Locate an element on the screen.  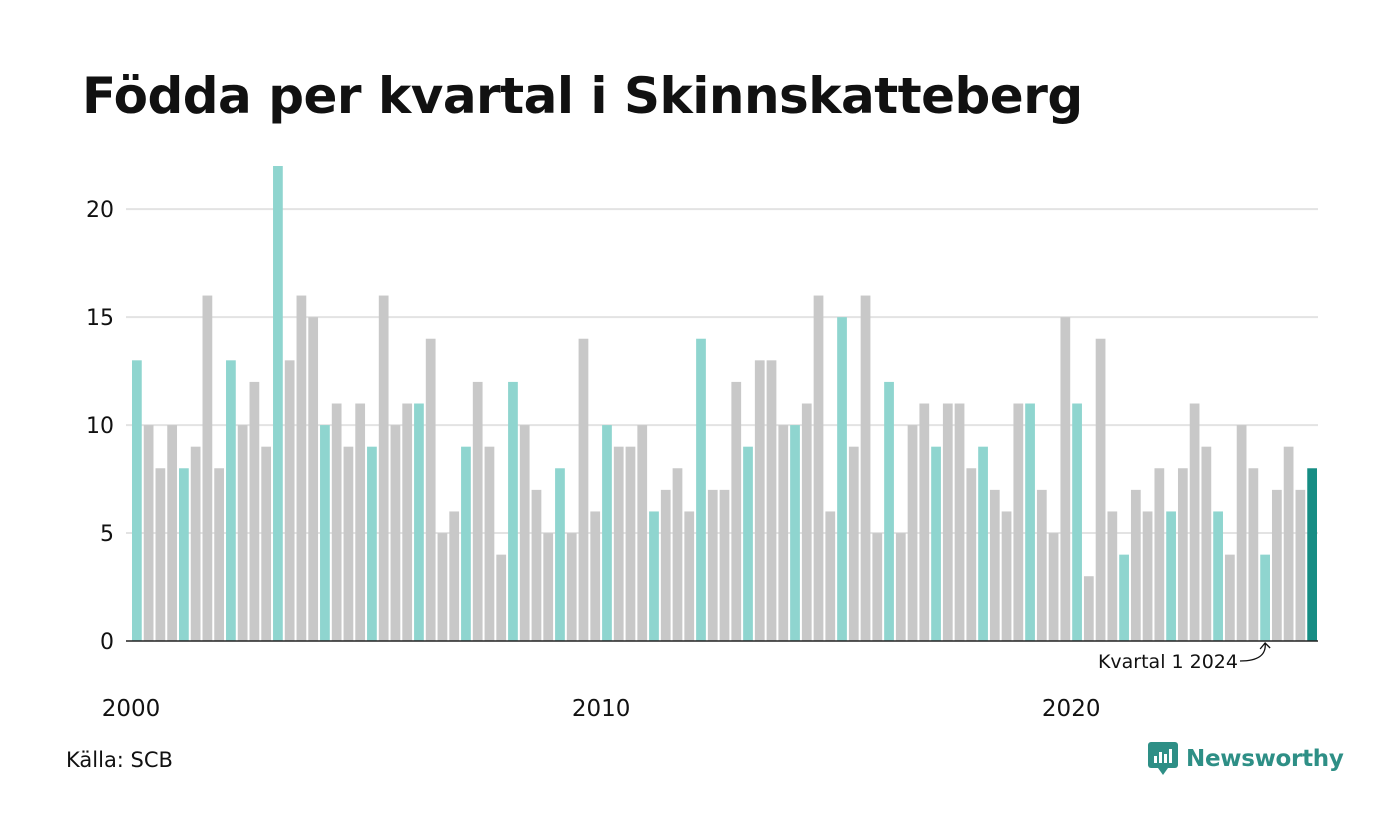
brand-logo: Newsworthy is located at coordinates (1246, 759).